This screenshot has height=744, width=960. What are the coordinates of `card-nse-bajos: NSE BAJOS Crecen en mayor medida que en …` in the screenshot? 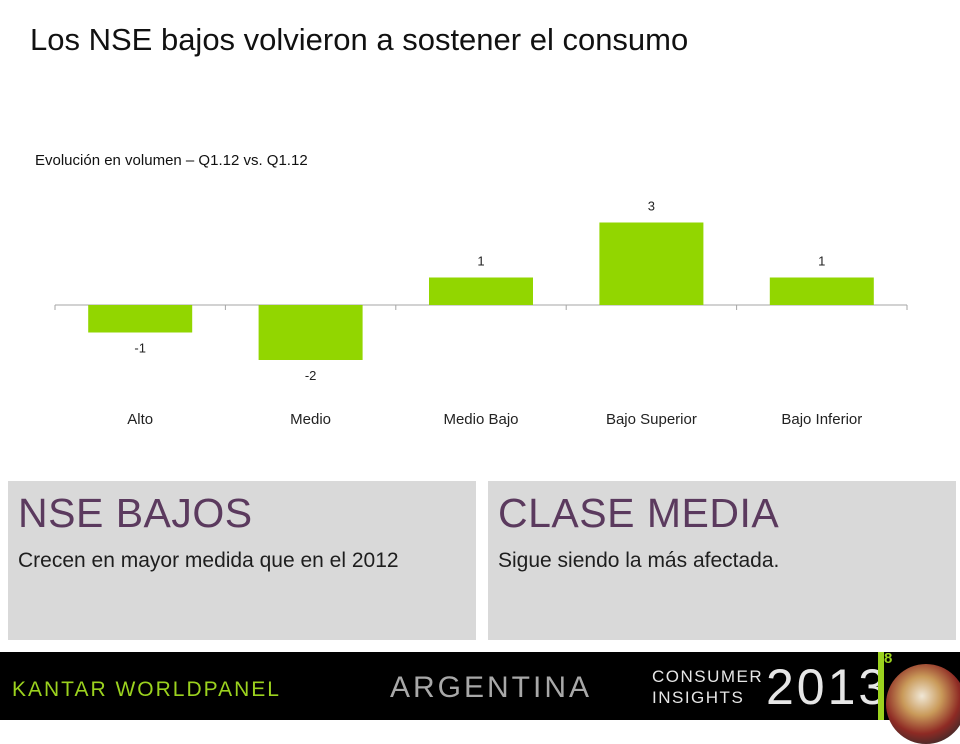 It's located at (242, 560).